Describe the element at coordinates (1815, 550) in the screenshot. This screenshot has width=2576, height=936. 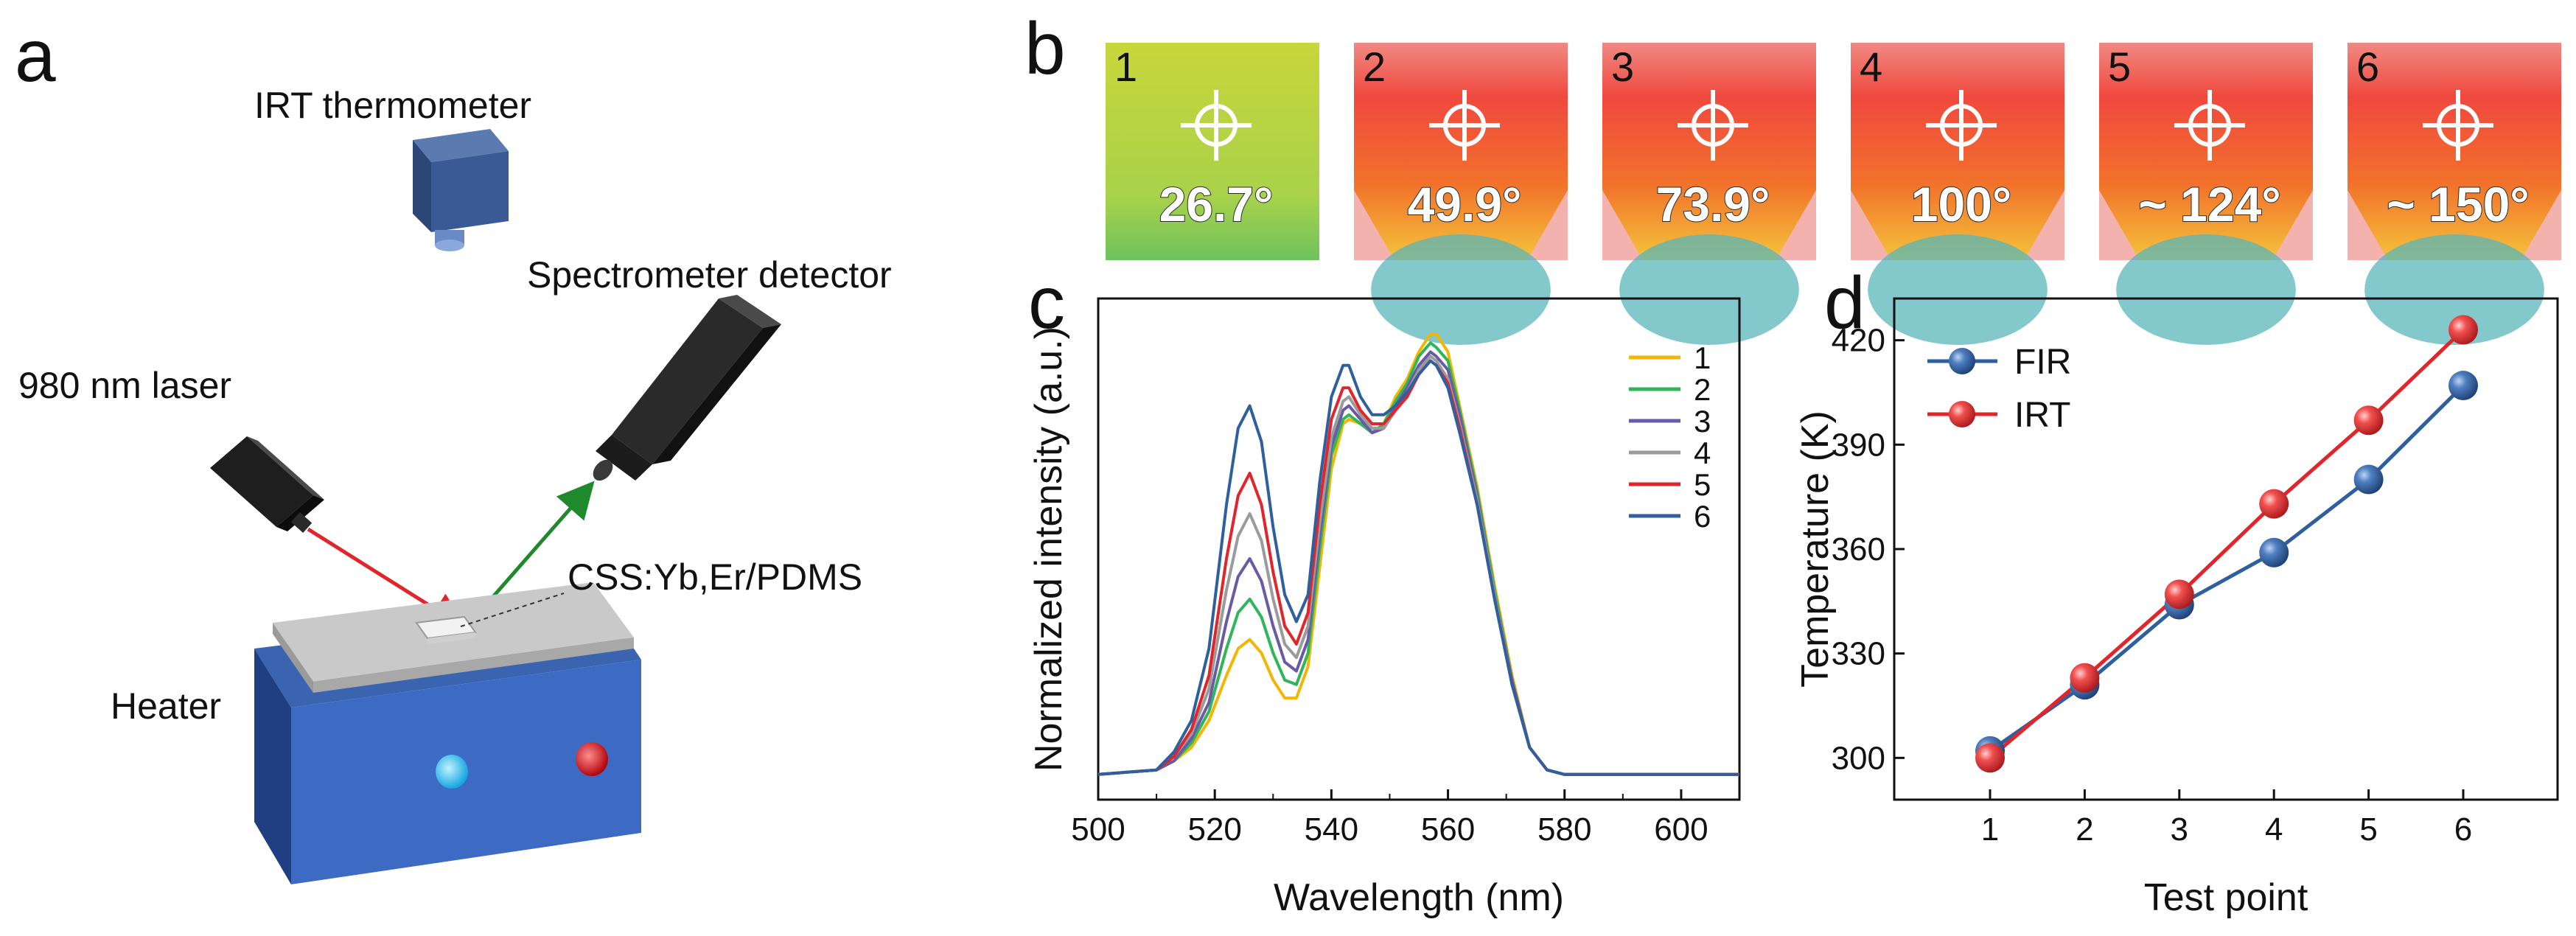
I see `y-axis-title: Temperature (K)` at that location.